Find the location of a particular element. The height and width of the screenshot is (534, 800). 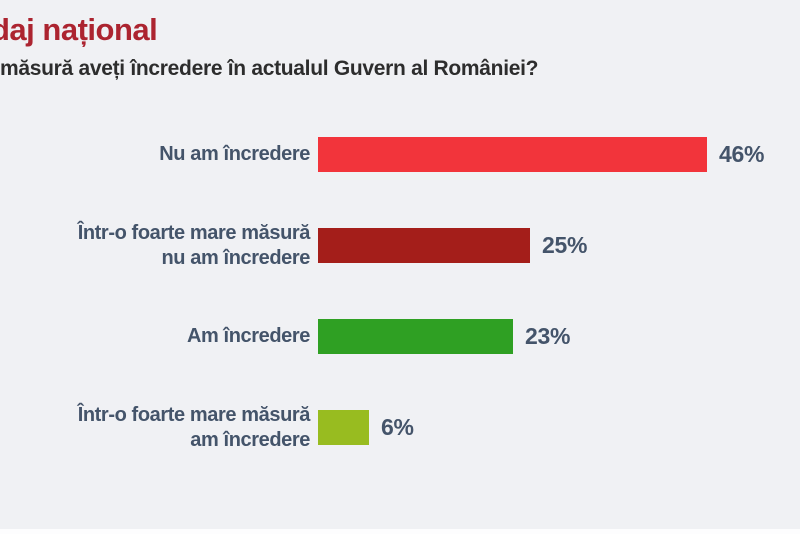

value-label: 25% is located at coordinates (565, 245).